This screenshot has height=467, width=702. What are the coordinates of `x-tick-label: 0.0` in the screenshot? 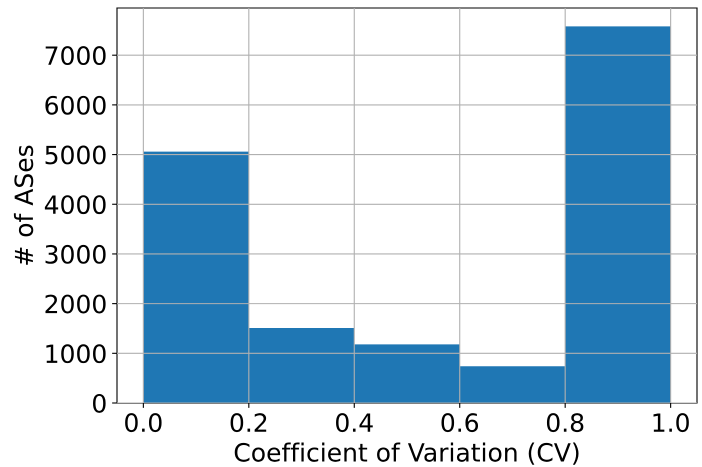 It's located at (143, 422).